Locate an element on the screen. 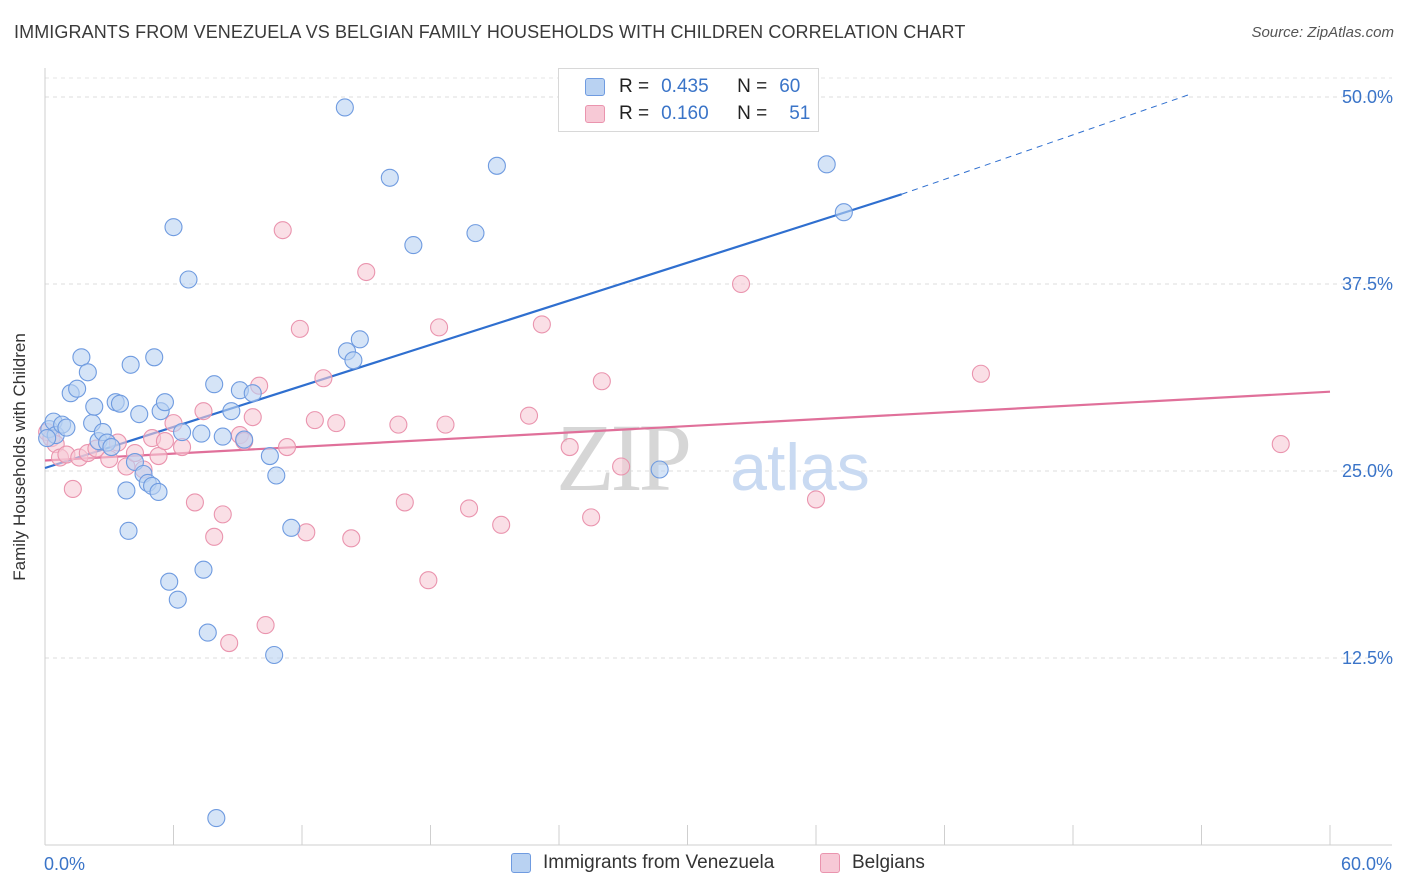  legend-n-label: N = is located at coordinates (752, 86).